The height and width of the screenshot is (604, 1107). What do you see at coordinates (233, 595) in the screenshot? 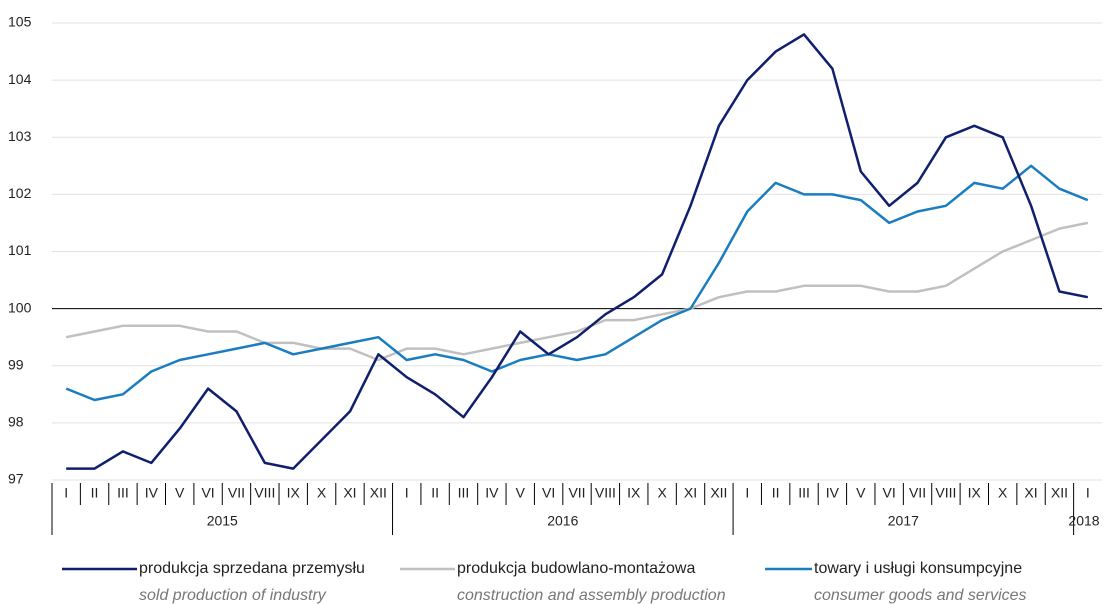
I see `legend-label-en: sold production of industry` at bounding box center [233, 595].